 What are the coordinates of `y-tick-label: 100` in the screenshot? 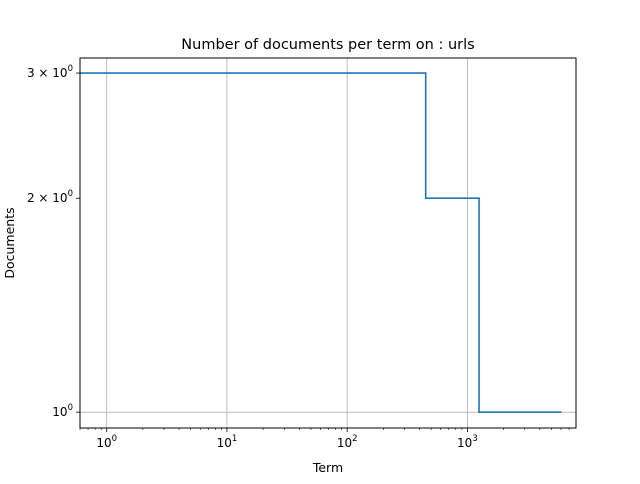 It's located at (62, 411).